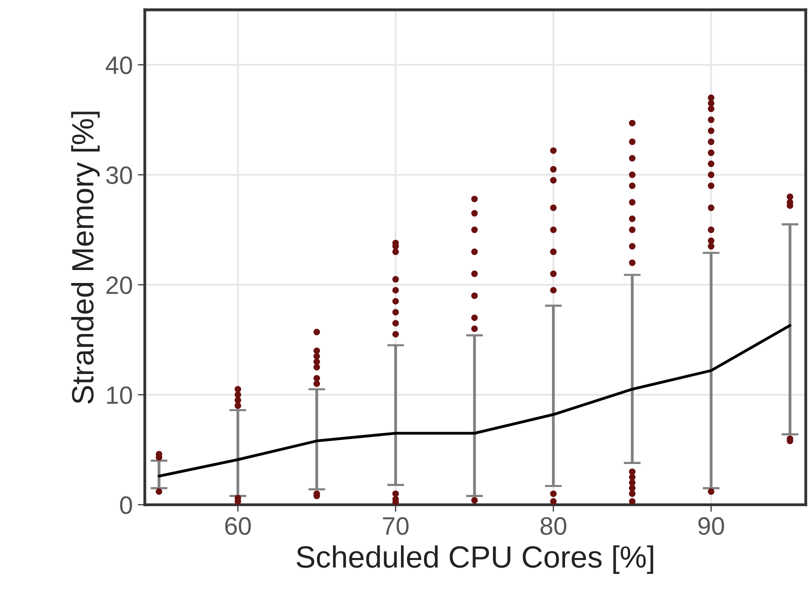 The width and height of the screenshot is (809, 614). I want to click on y-axis-title: Stranded Memory [%], so click(85, 258).